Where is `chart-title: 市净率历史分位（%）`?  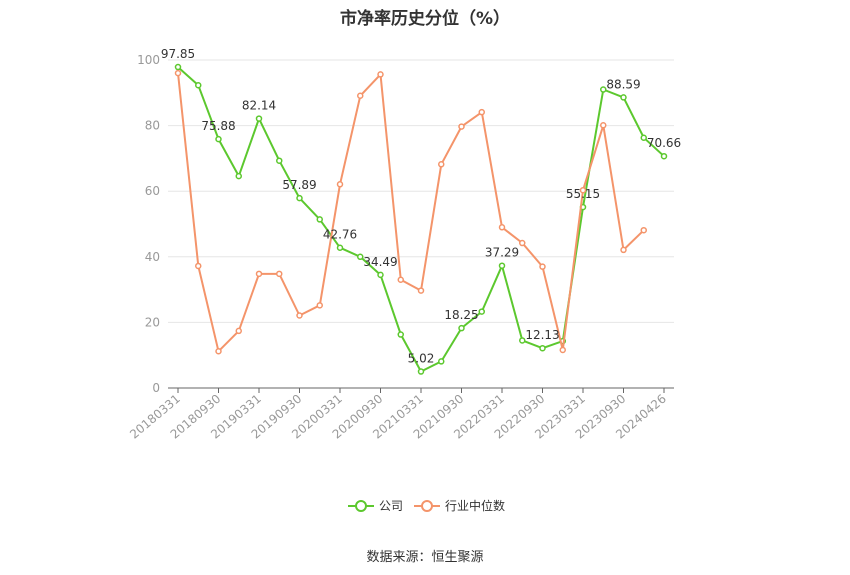
chart-title: 市净率历史分位（%） is located at coordinates (425, 19).